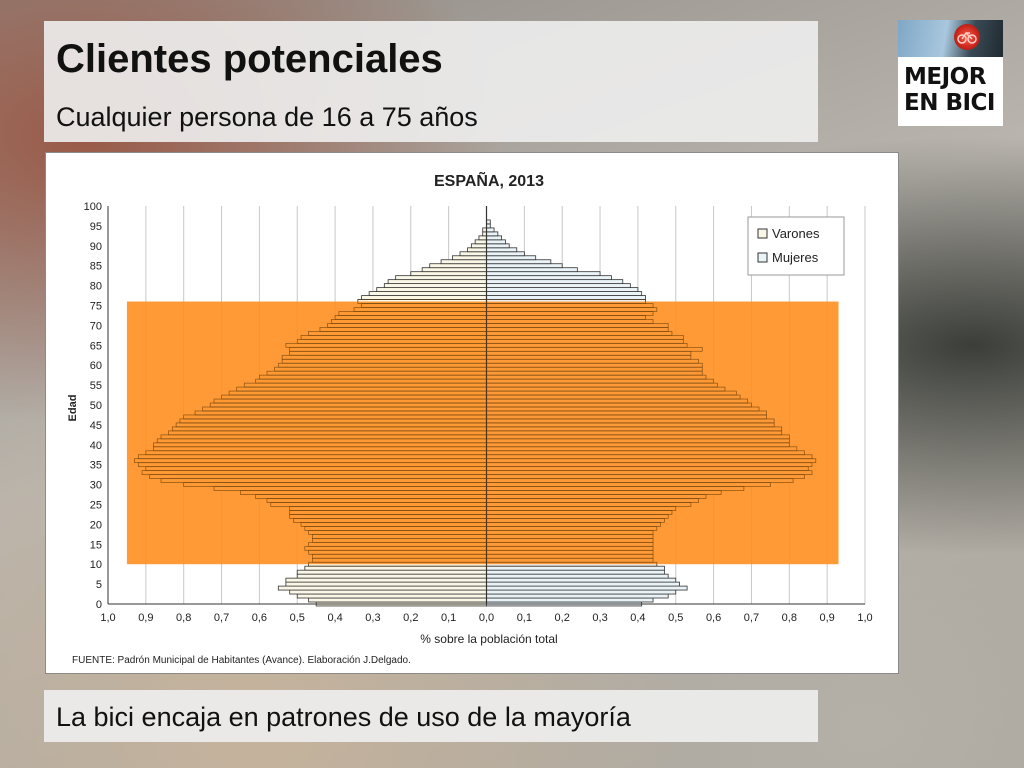  I want to click on legend-swatch-varones, so click(762, 233).